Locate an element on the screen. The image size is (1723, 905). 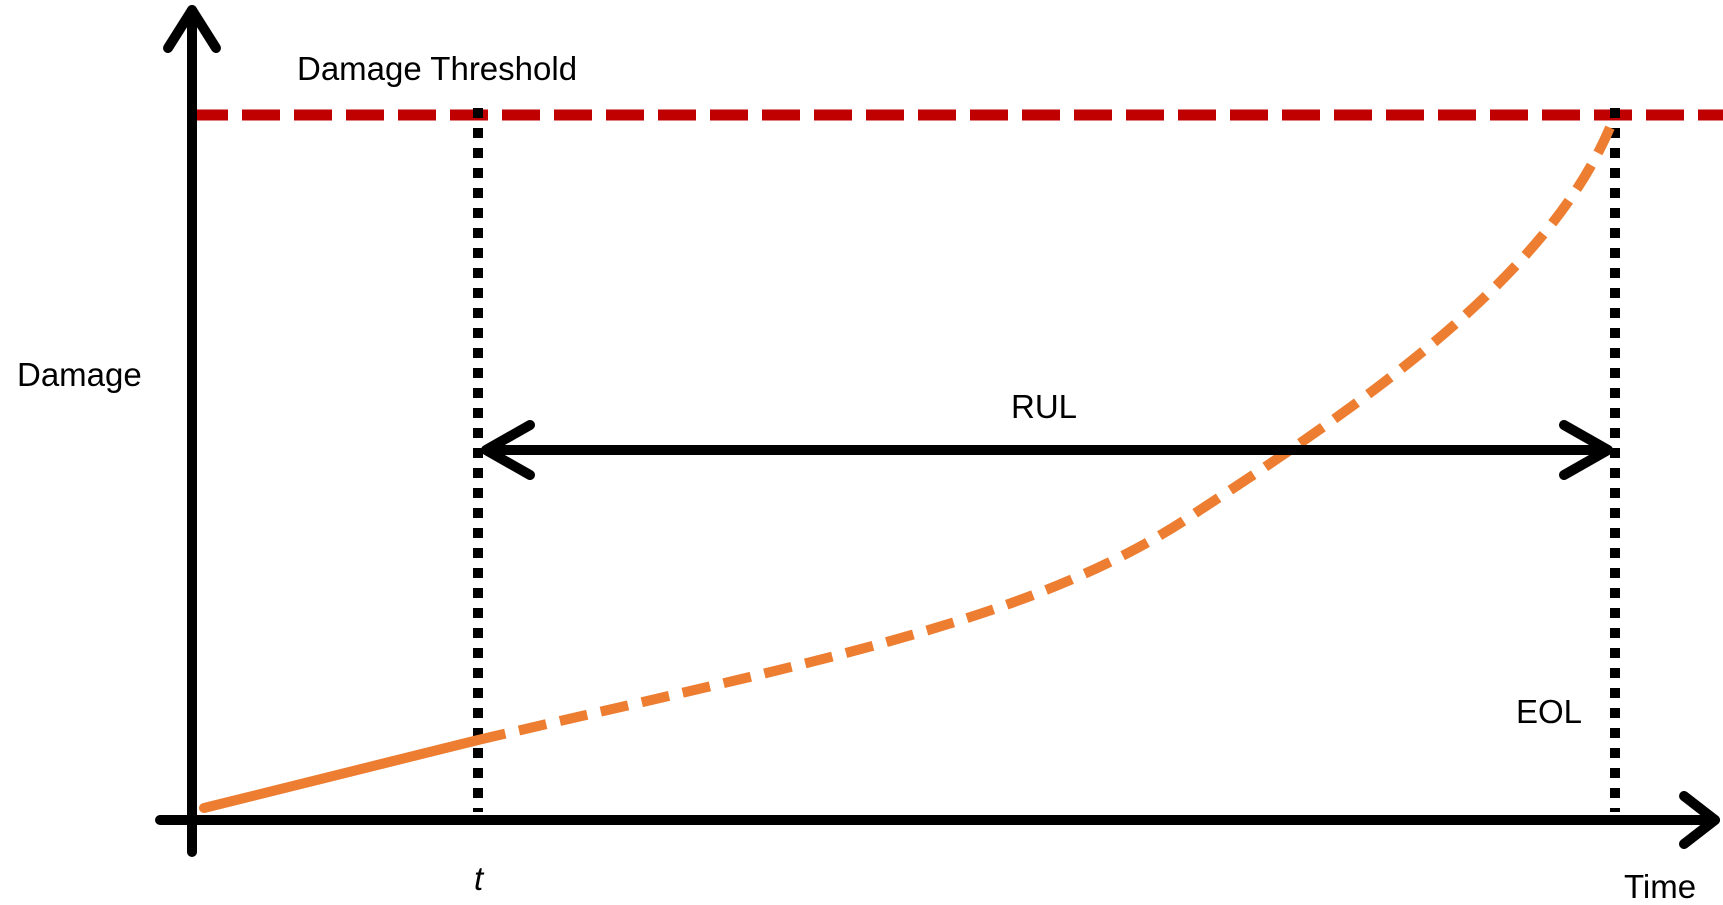
rul-arrow-head-right is located at coordinates (1586, 450).